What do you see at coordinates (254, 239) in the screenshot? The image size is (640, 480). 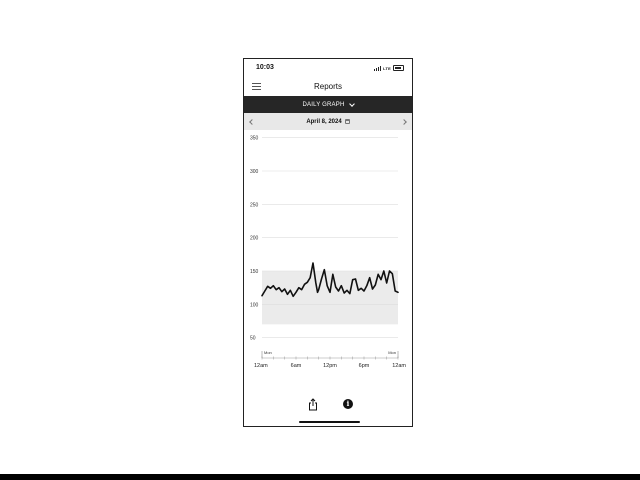 I see `y-tick-label: 200` at bounding box center [254, 239].